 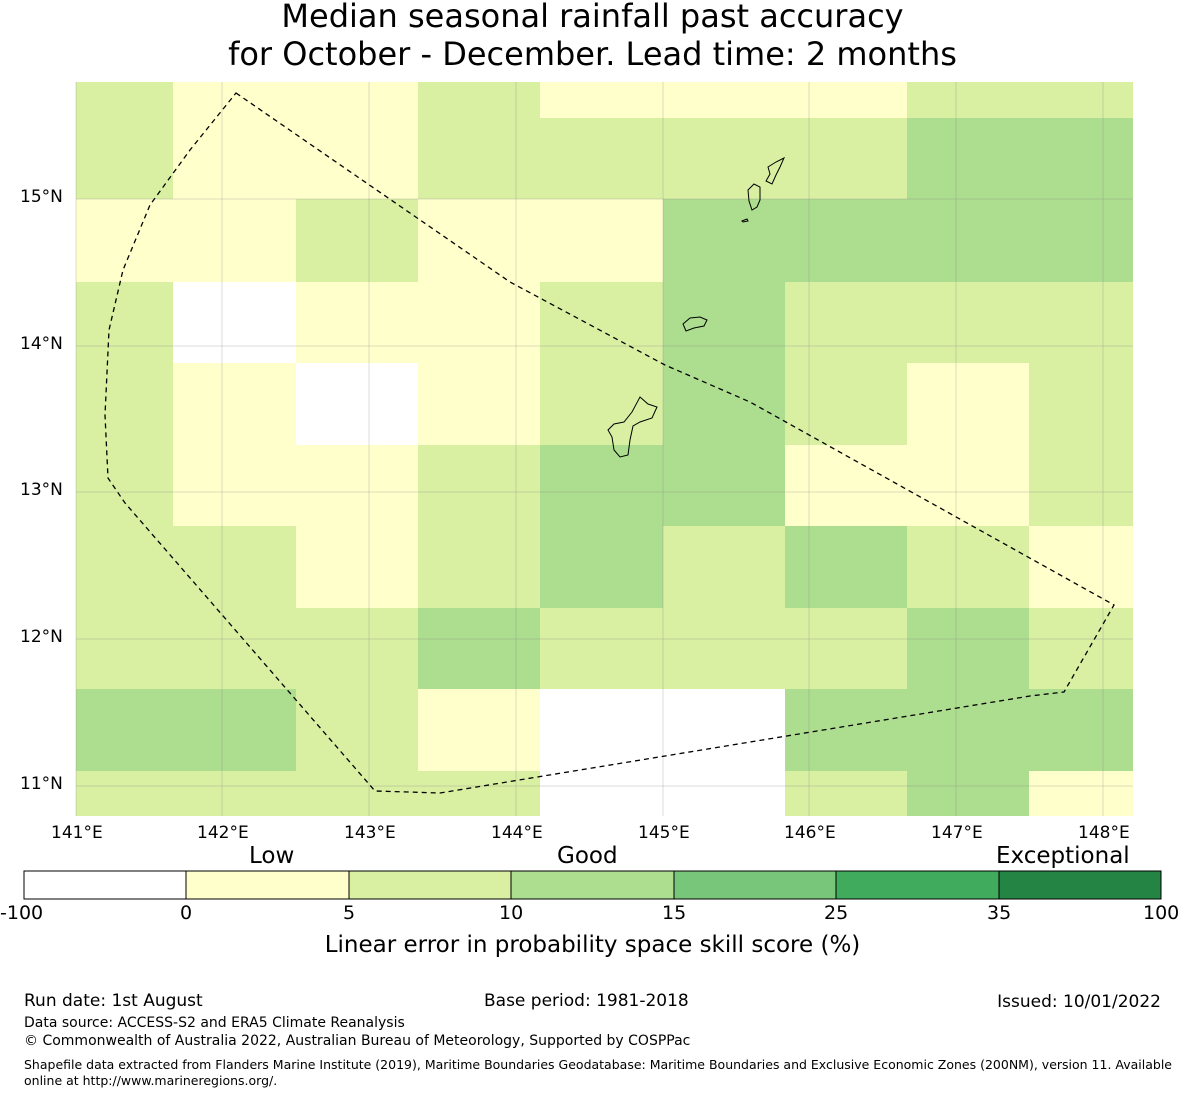 What do you see at coordinates (836, 913) in the screenshot?
I see `legend-tick-label: 25` at bounding box center [836, 913].